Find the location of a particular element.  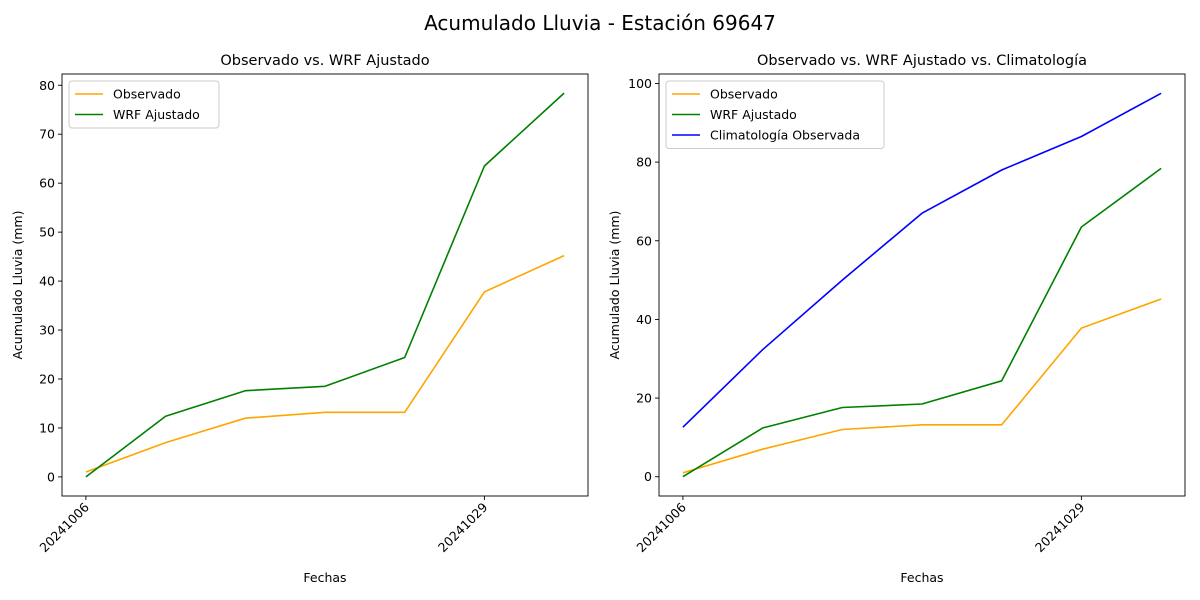

y-tick-label: 100 is located at coordinates (640, 83).